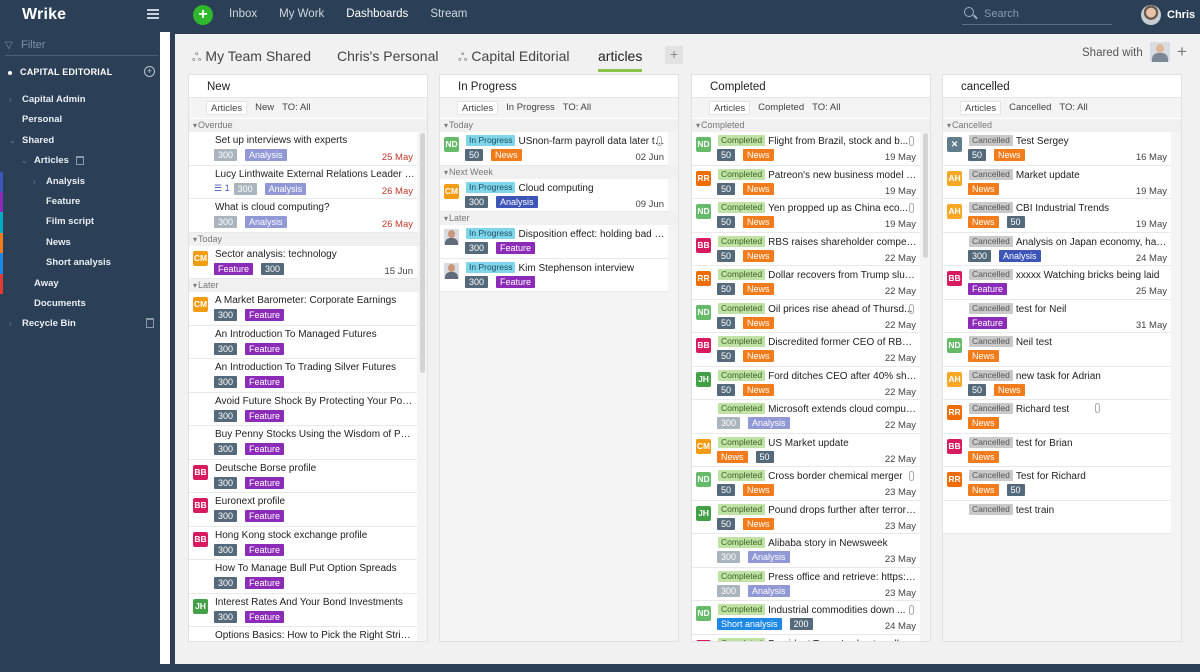  What do you see at coordinates (388, 56) in the screenshot?
I see `tab-chris-personal: Chris's Personal` at bounding box center [388, 56].